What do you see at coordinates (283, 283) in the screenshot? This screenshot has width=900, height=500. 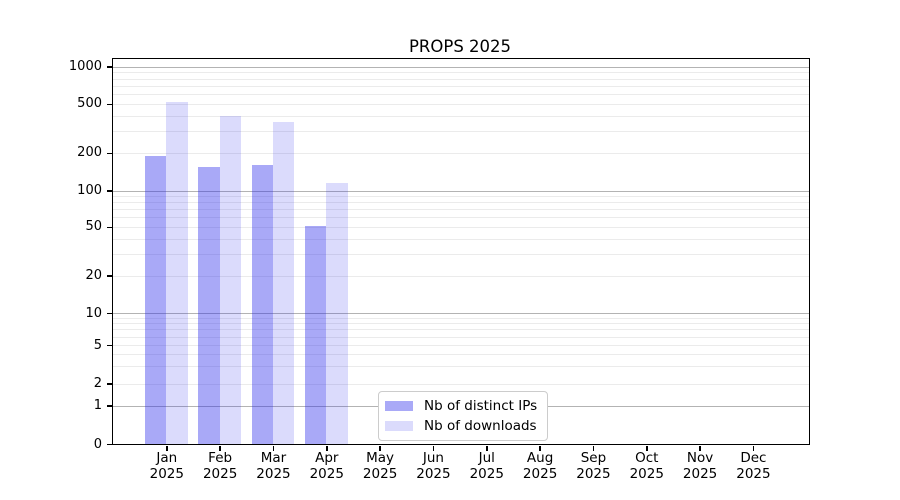 I see `bar-downloads-mar` at bounding box center [283, 283].